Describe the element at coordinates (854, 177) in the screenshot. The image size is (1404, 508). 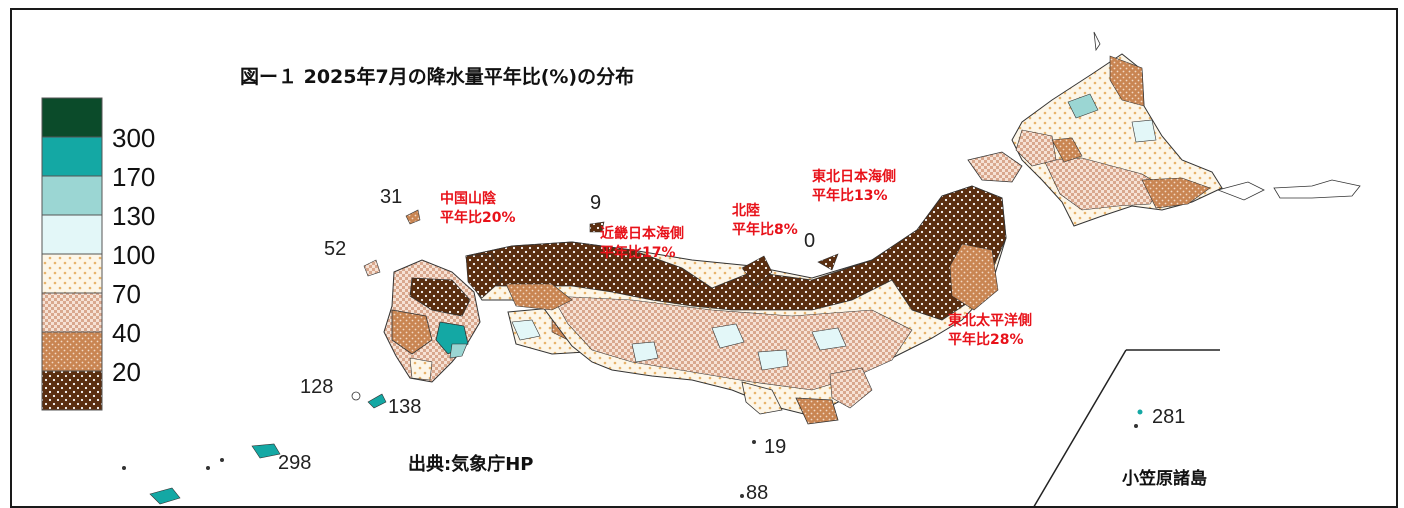
I see `region-name: 東北日本海側` at that location.